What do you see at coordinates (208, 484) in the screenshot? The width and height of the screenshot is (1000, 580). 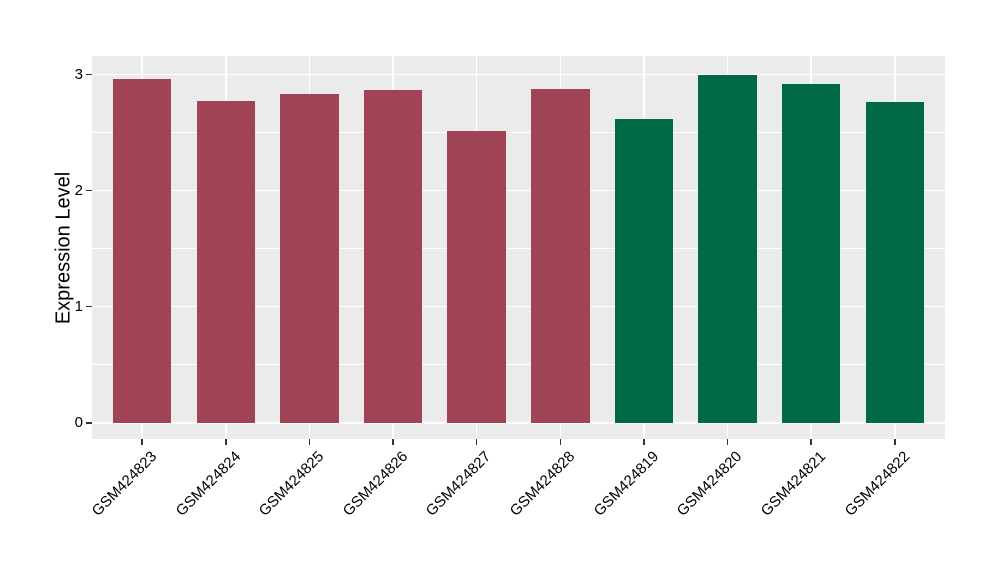 I see `x-tick-label: GSM424824` at bounding box center [208, 484].